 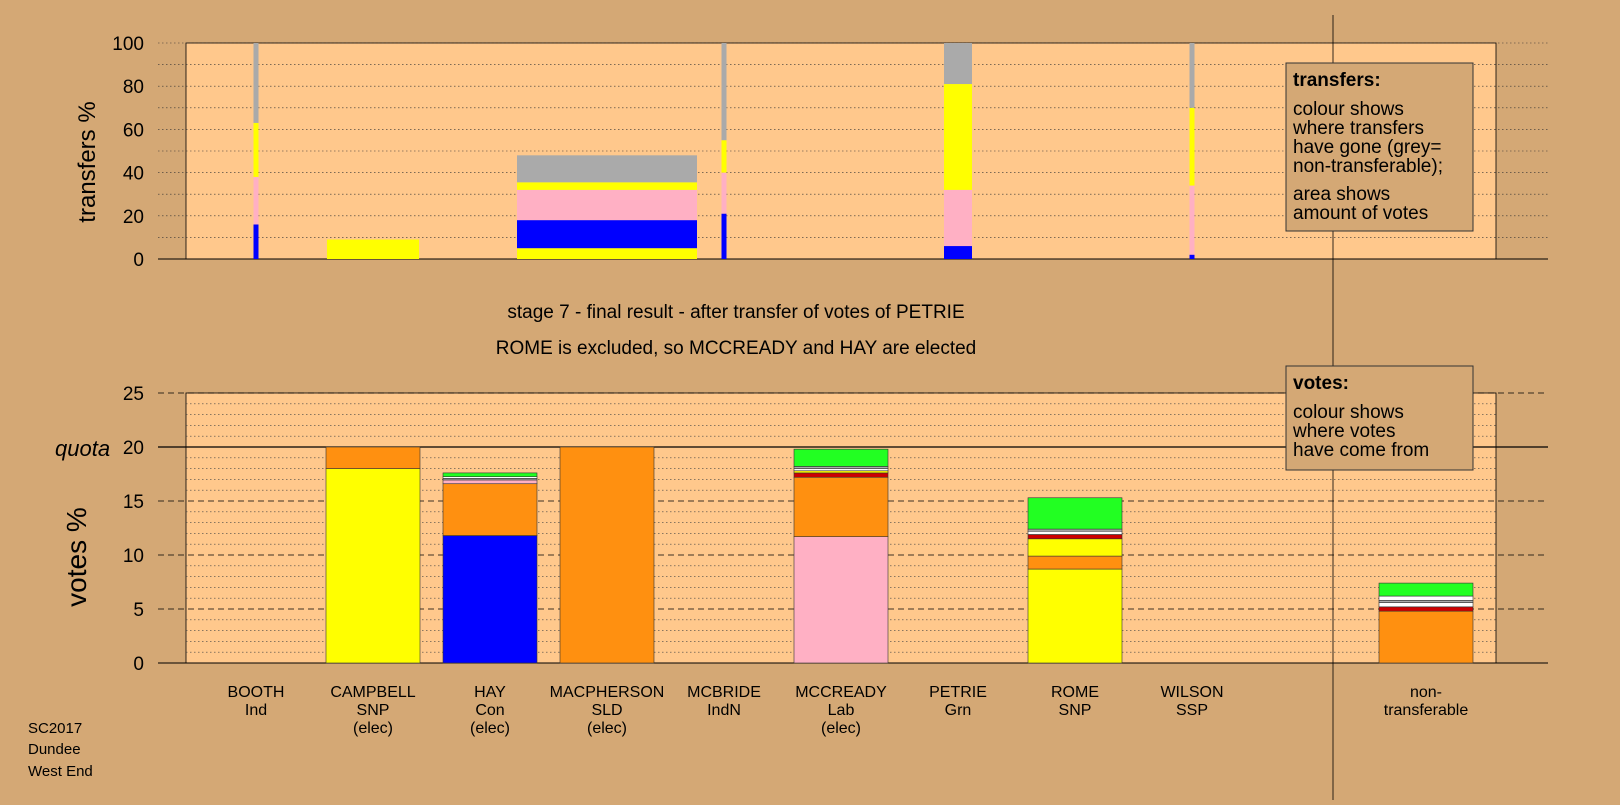 I want to click on transfers-legend-line: area shows, so click(x=1341, y=194).